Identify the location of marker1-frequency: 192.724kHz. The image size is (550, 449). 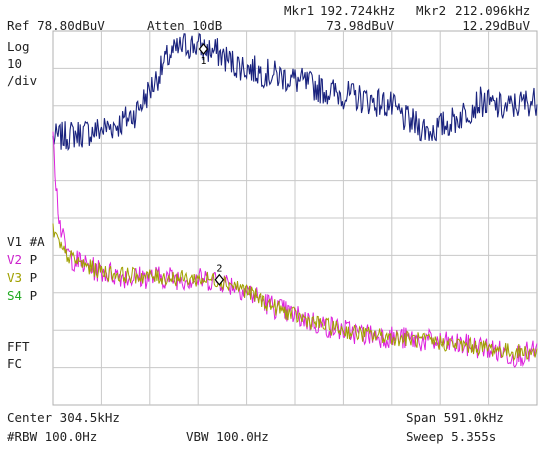
(358, 10).